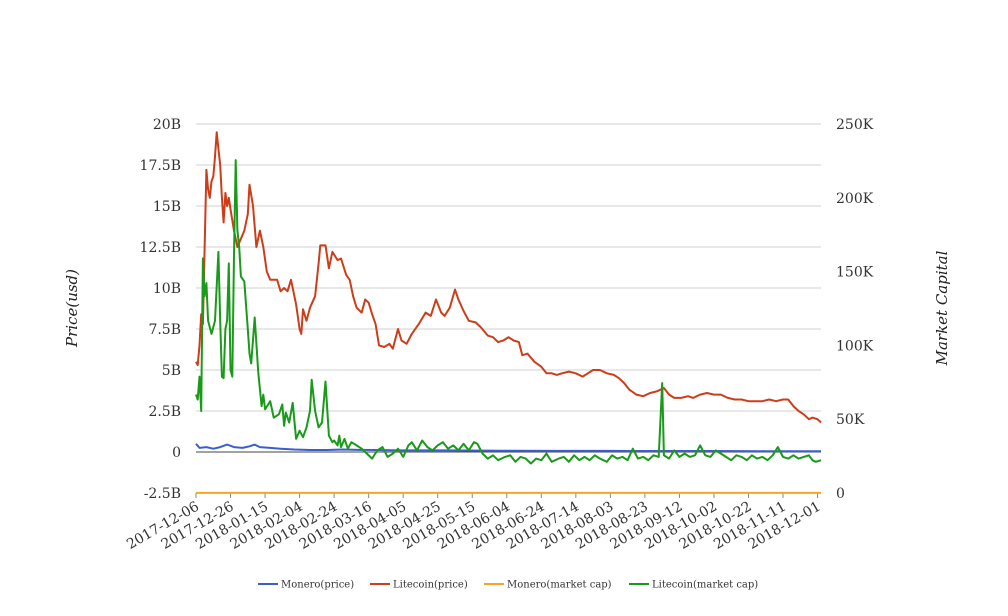 The width and height of the screenshot is (1008, 616). Describe the element at coordinates (705, 585) in the screenshot. I see `legend-label: Litecoin(market cap)` at that location.